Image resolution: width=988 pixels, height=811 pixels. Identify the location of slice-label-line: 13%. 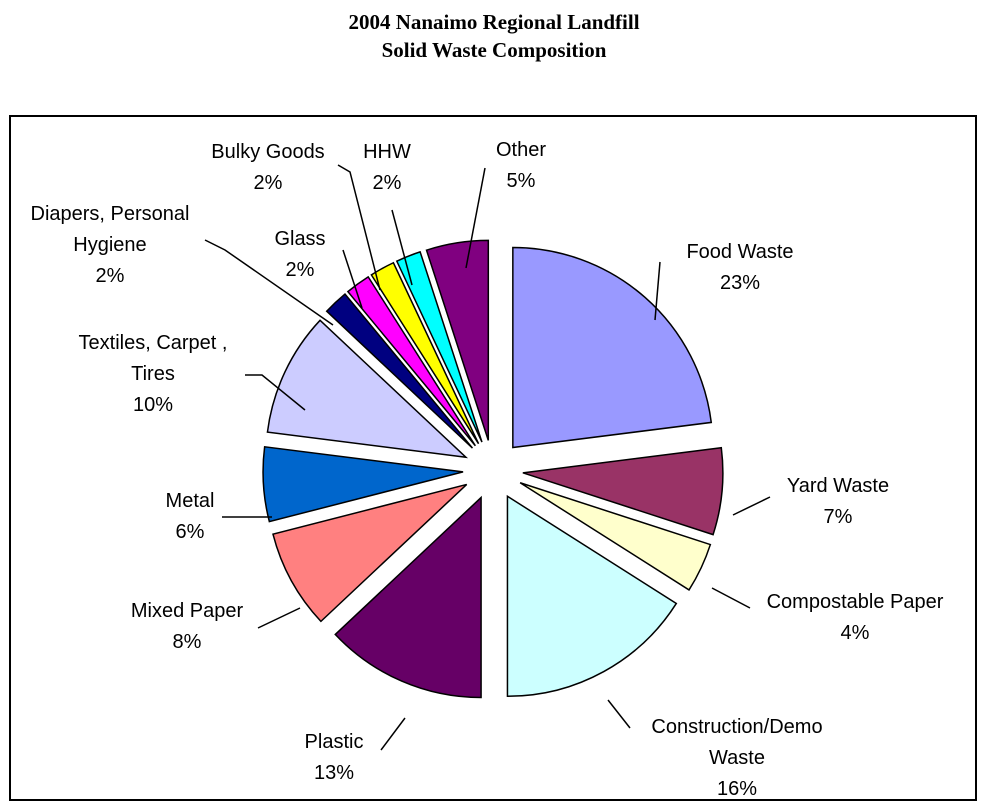
(334, 773).